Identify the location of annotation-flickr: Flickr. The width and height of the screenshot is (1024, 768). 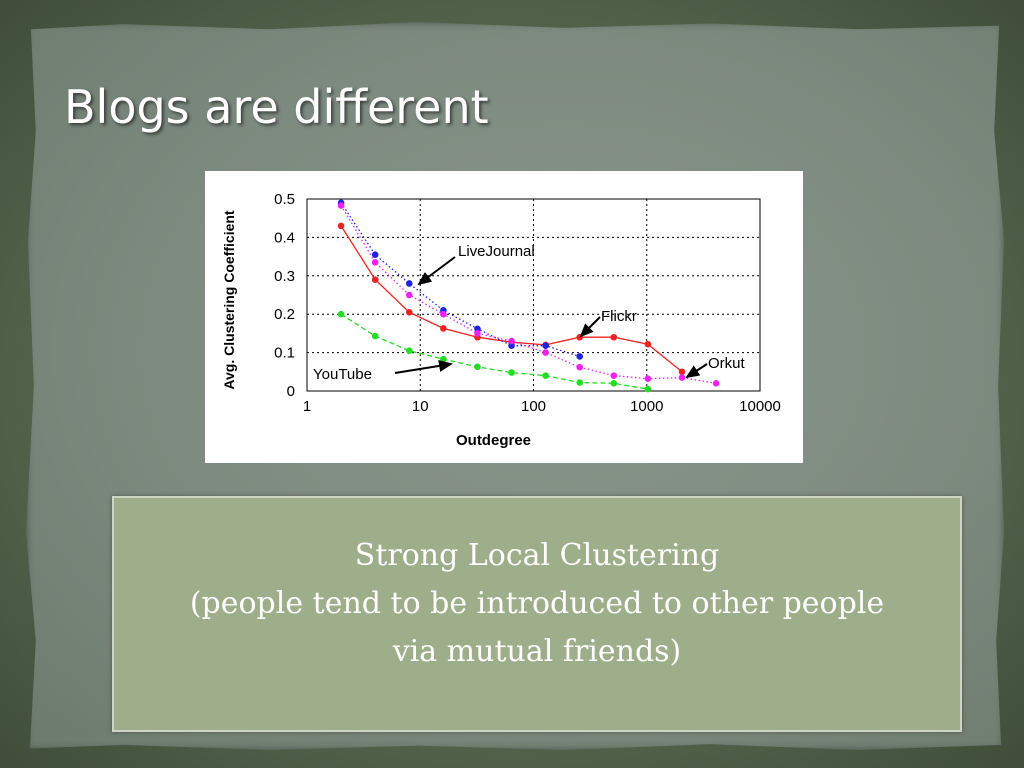
(619, 316).